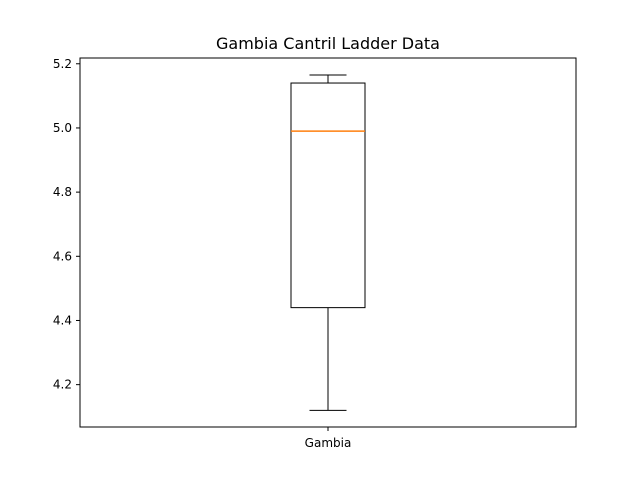  Describe the element at coordinates (62, 192) in the screenshot. I see `y-tick-label: 4.8` at that location.